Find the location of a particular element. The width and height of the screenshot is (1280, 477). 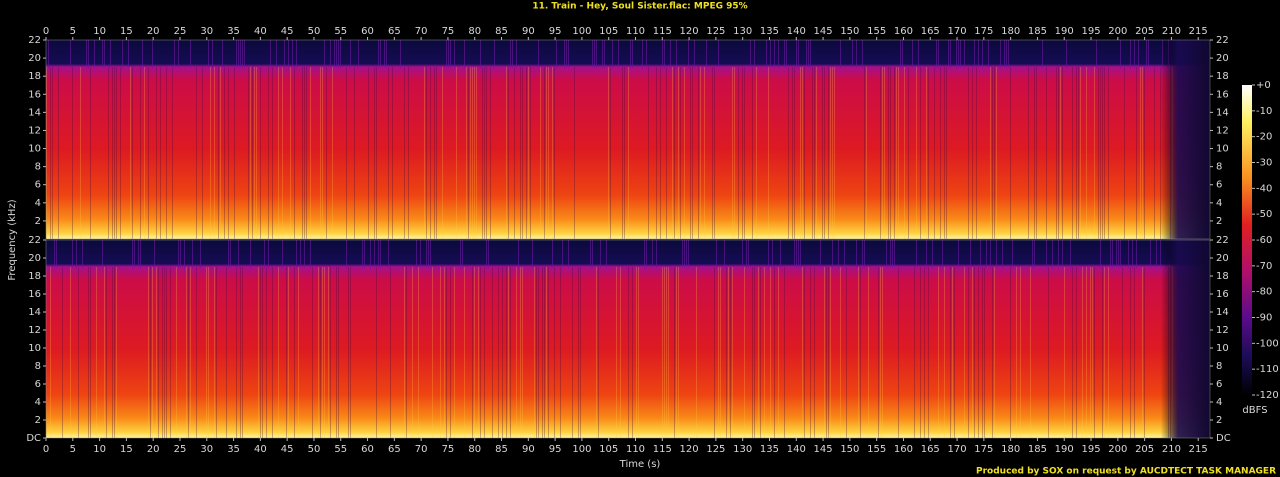

x-tick-label: 150 is located at coordinates (849, 31).